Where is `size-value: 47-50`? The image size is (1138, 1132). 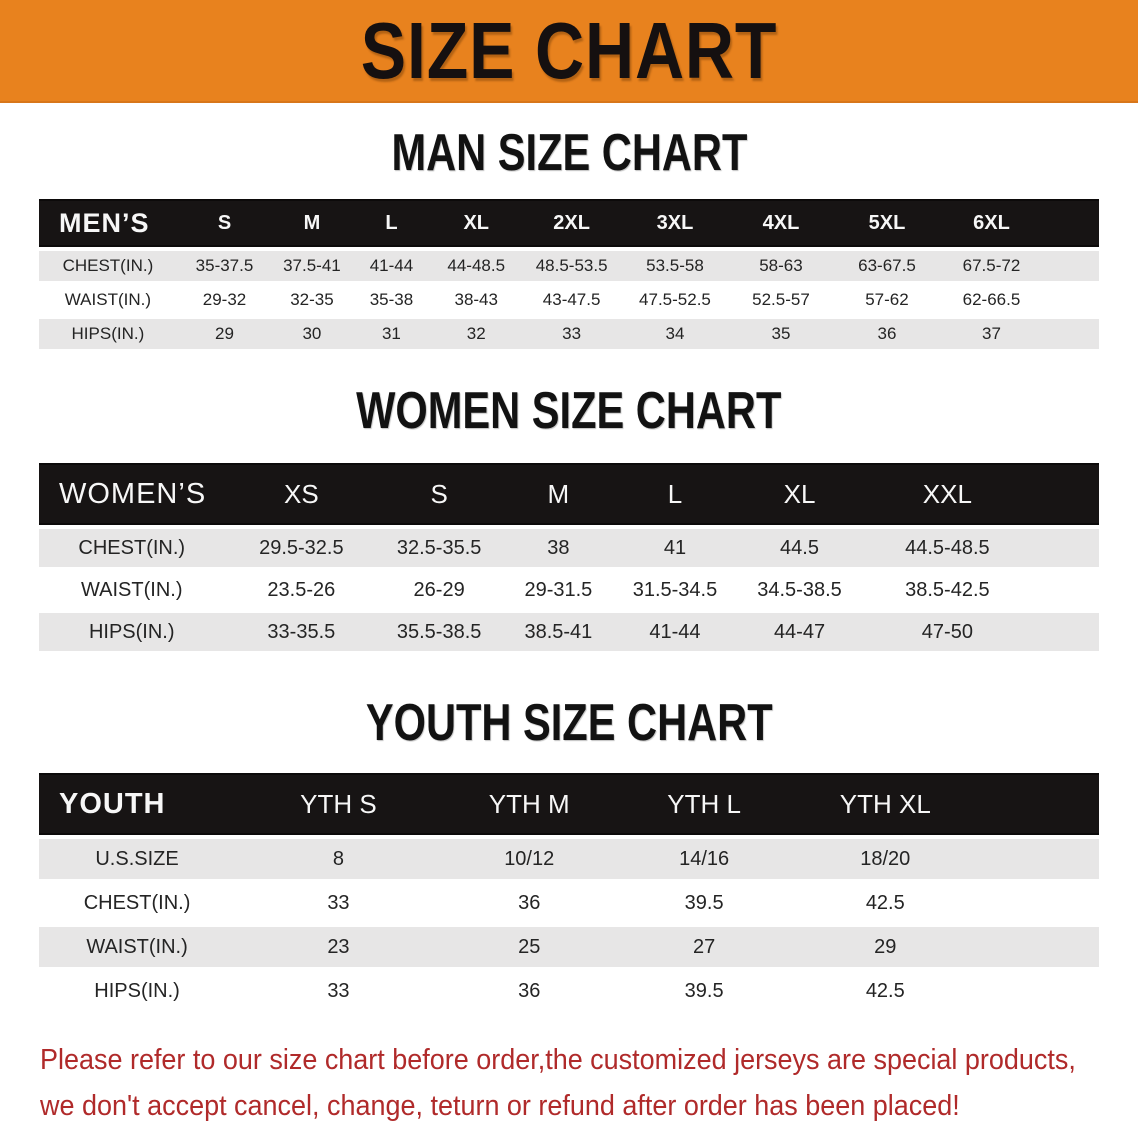 size-value: 47-50 is located at coordinates (982, 630).